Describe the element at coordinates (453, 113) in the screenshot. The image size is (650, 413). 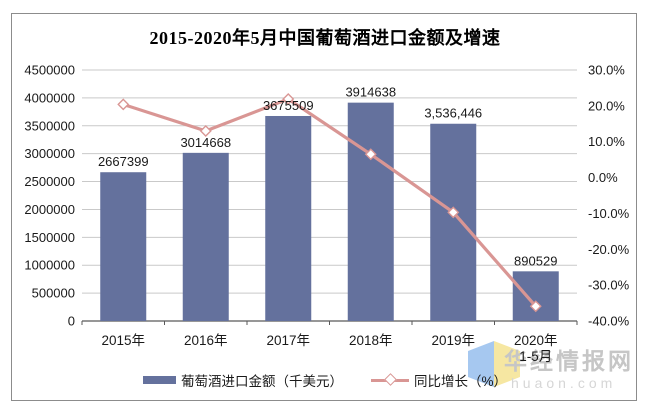
I see `bar-value-label: 3,536,446` at that location.